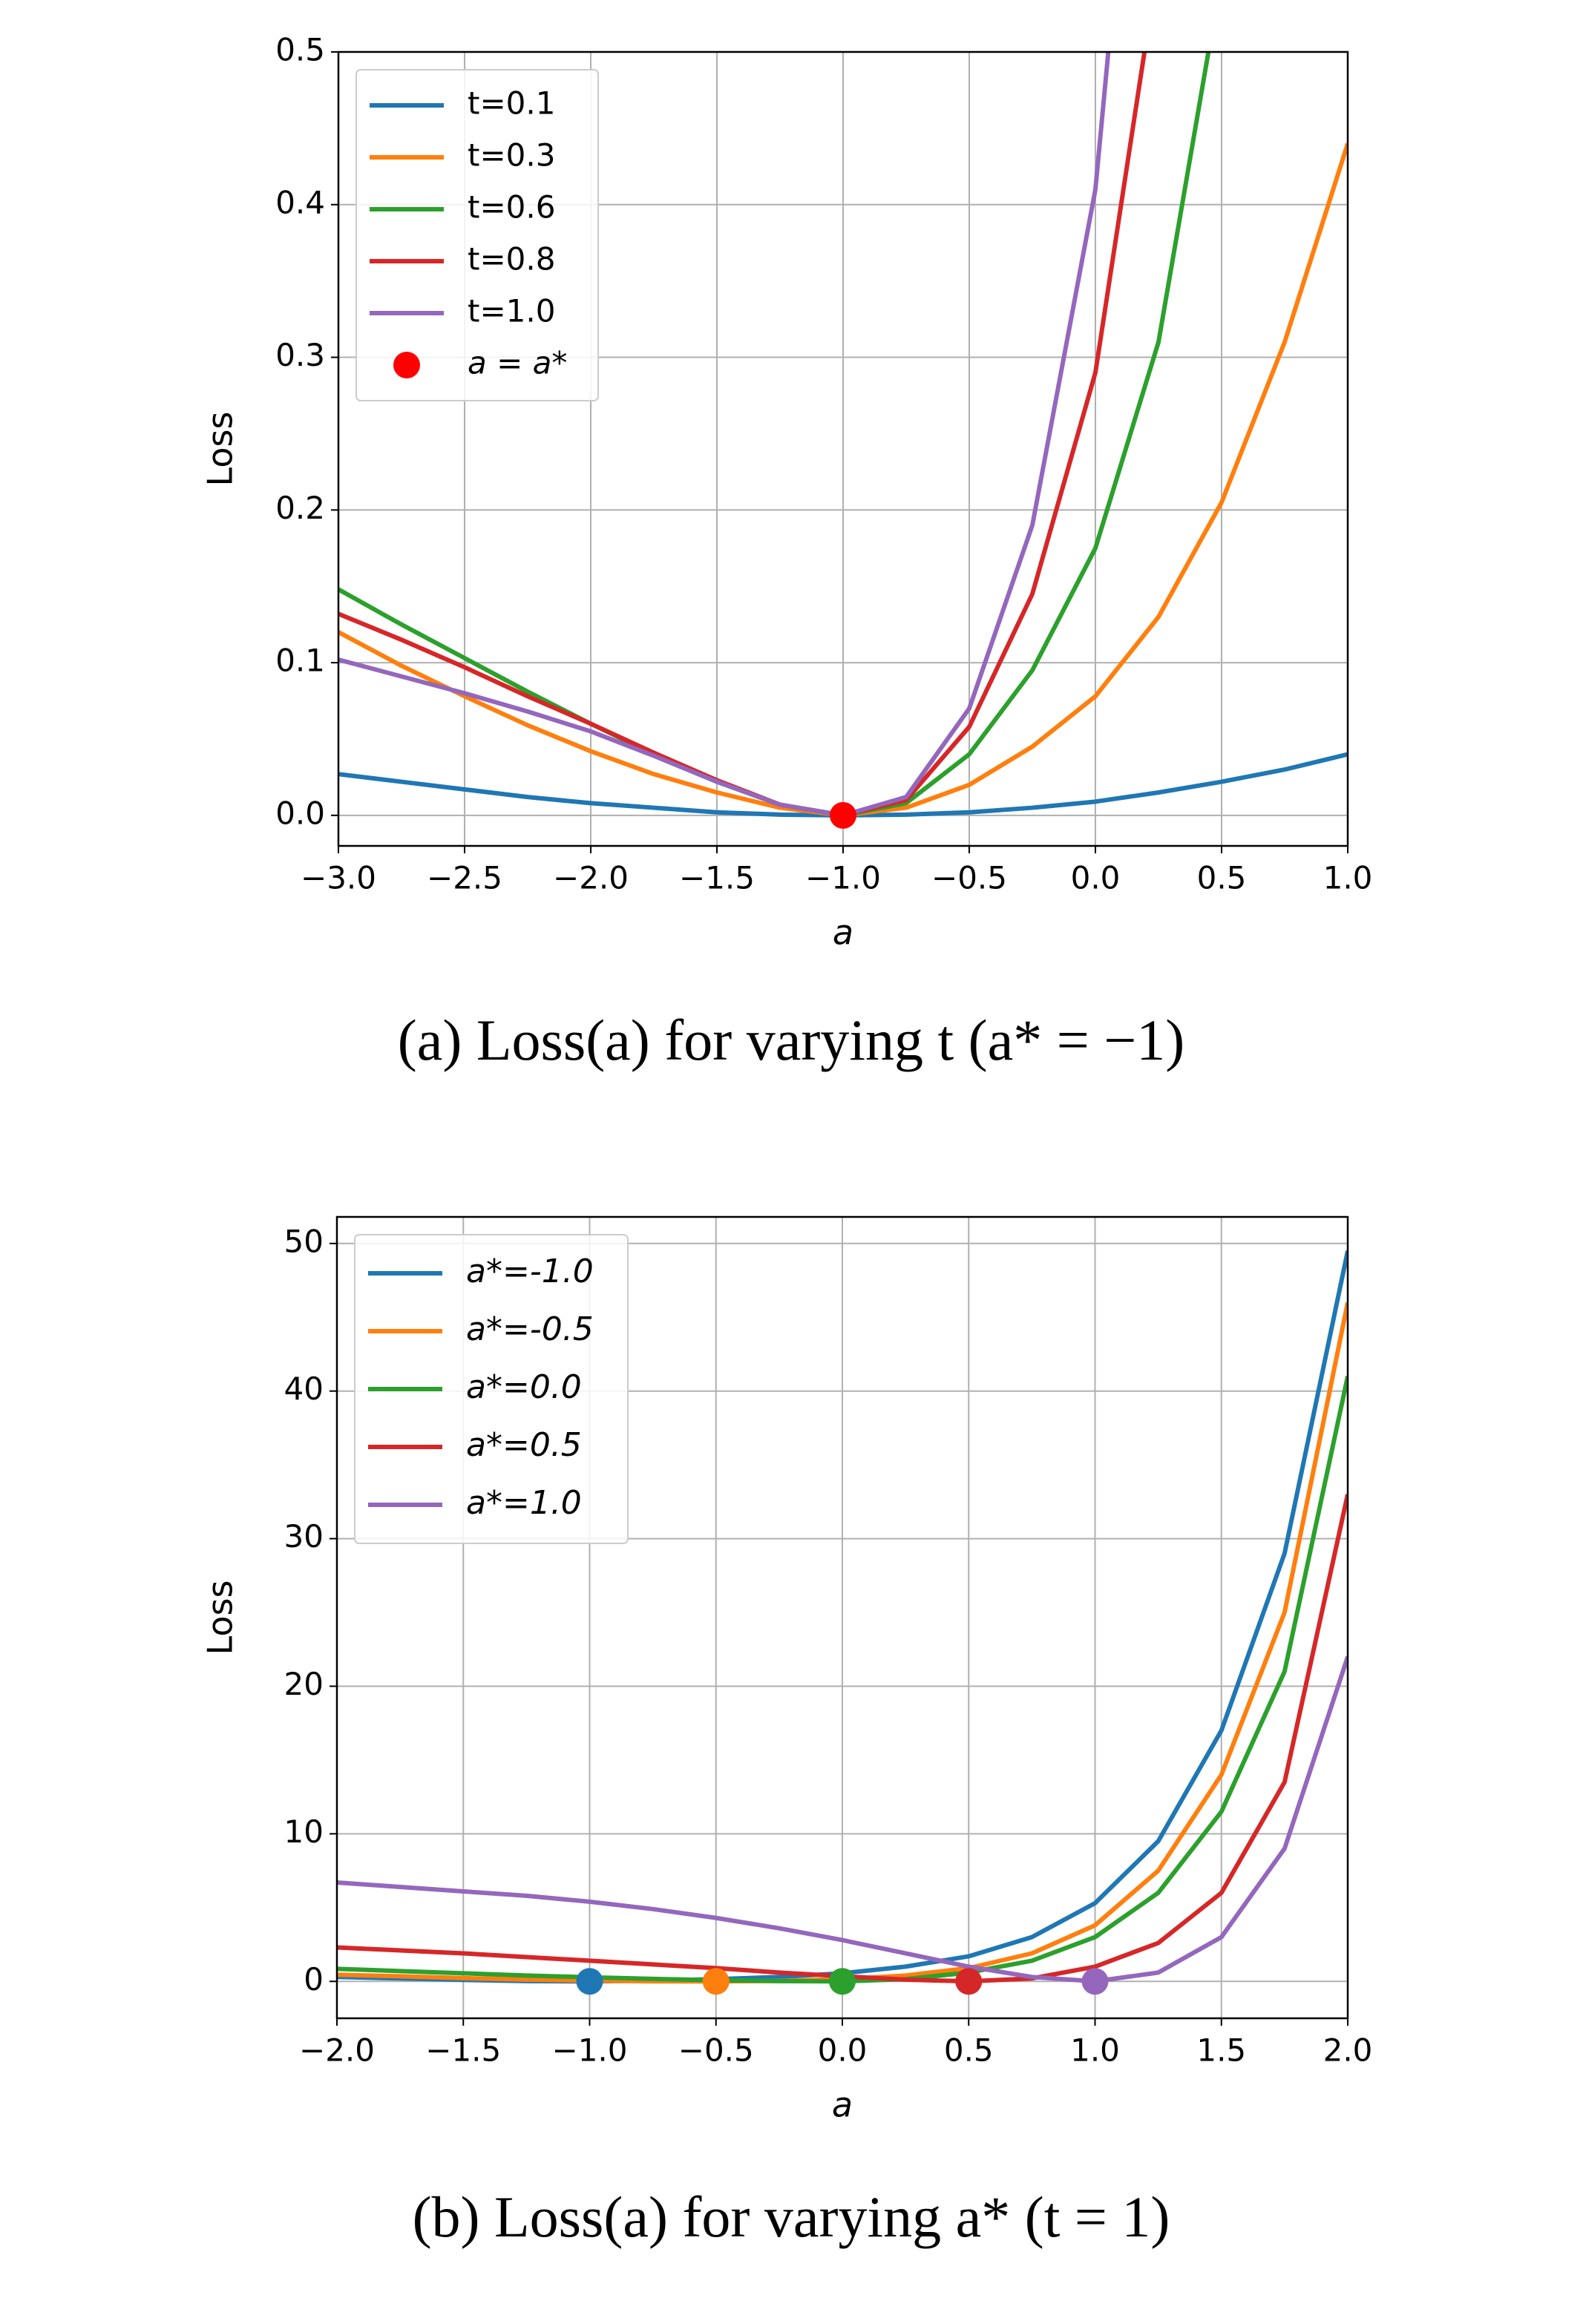 The image size is (1583, 2324). Describe the element at coordinates (512, 155) in the screenshot. I see `legend-label: t=0.3` at that location.